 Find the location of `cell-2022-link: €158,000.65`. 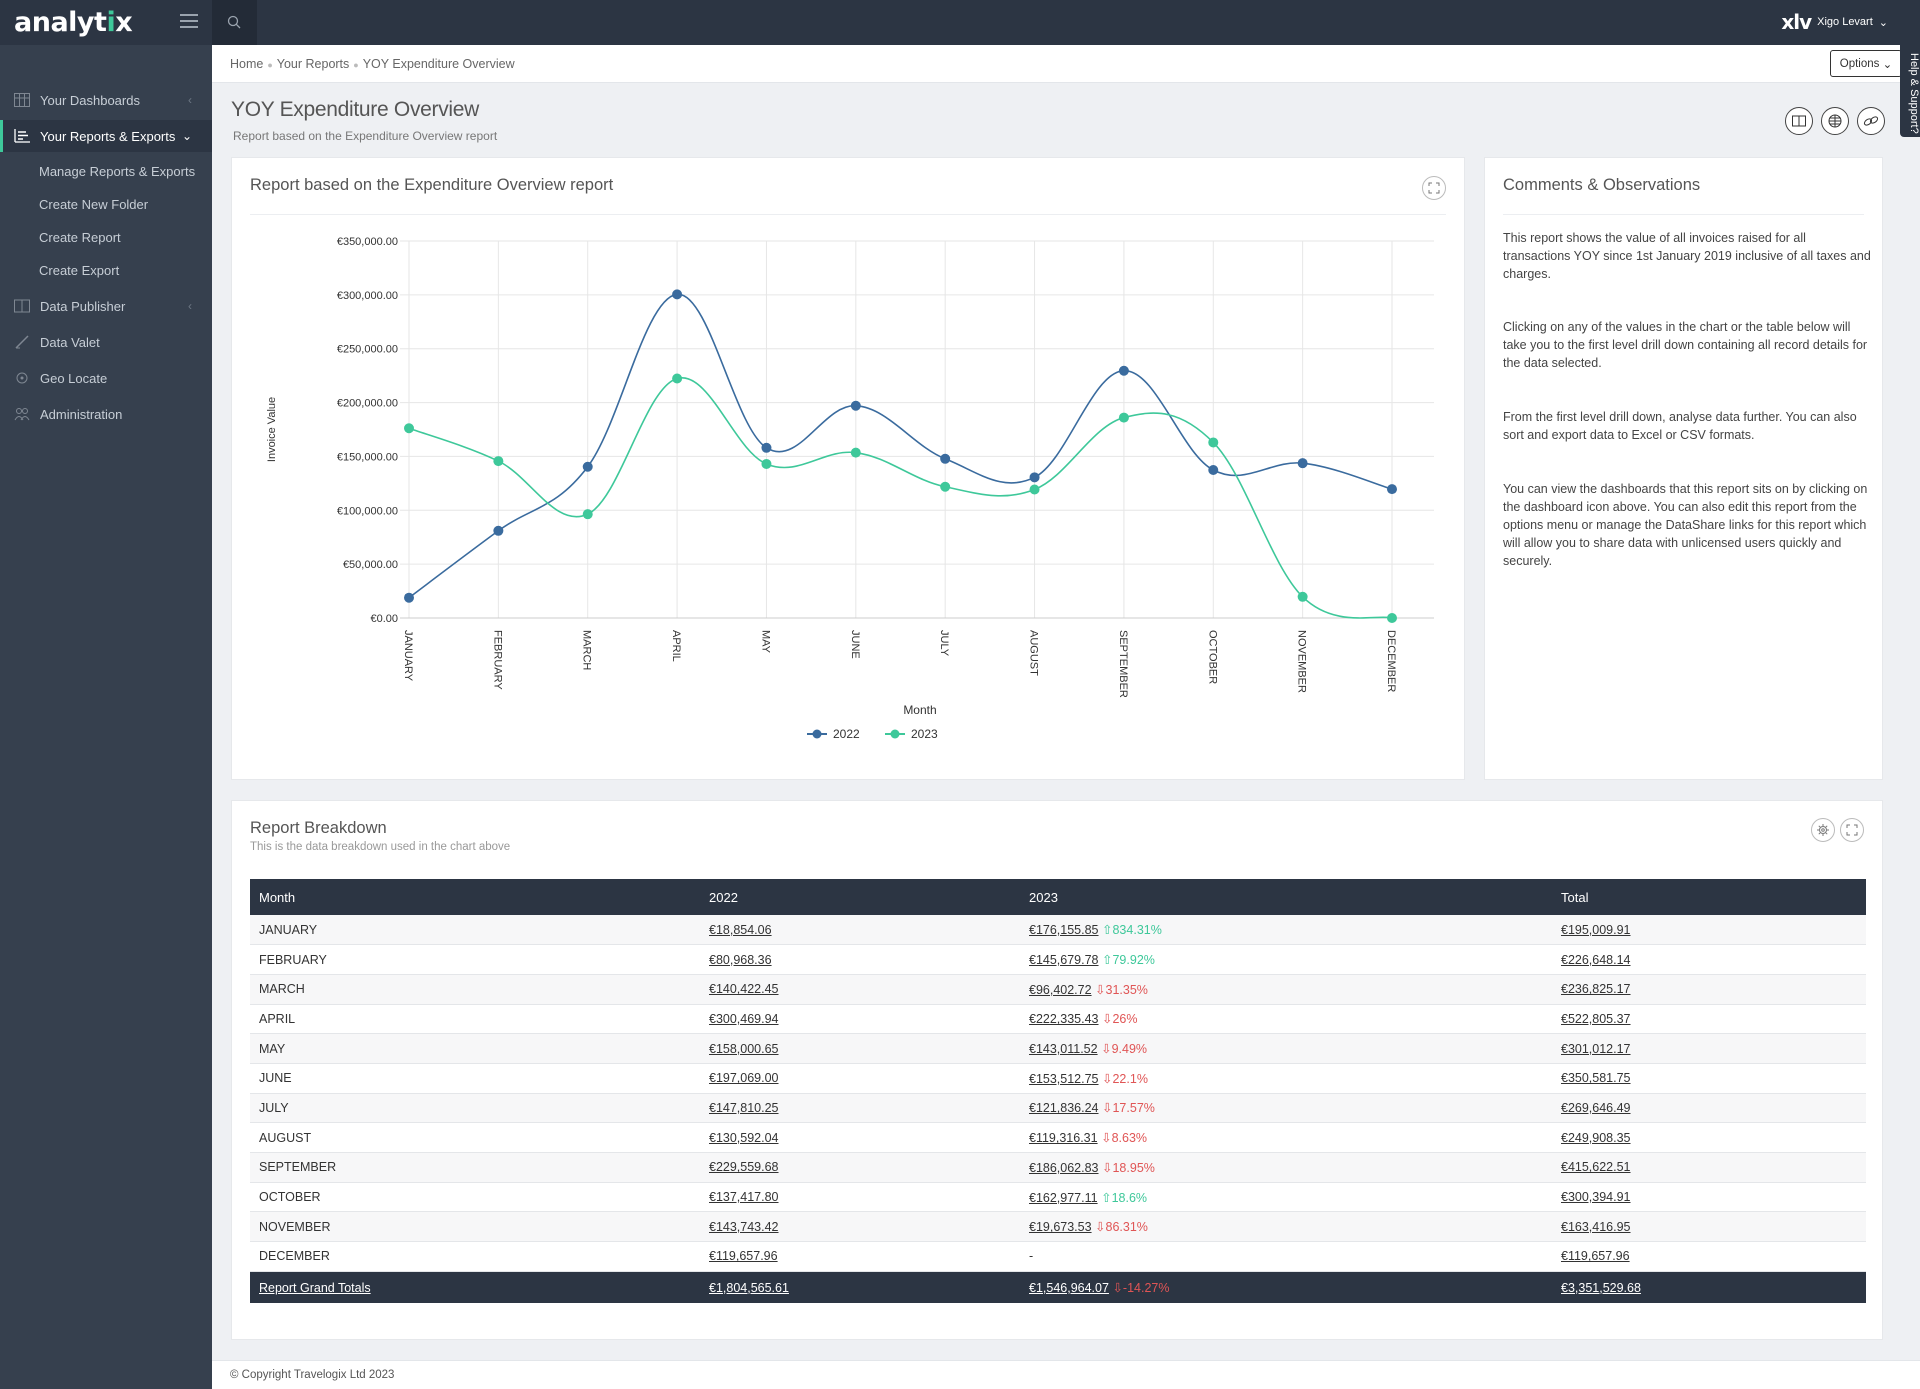

cell-2022-link: €158,000.65 is located at coordinates (744, 1048).